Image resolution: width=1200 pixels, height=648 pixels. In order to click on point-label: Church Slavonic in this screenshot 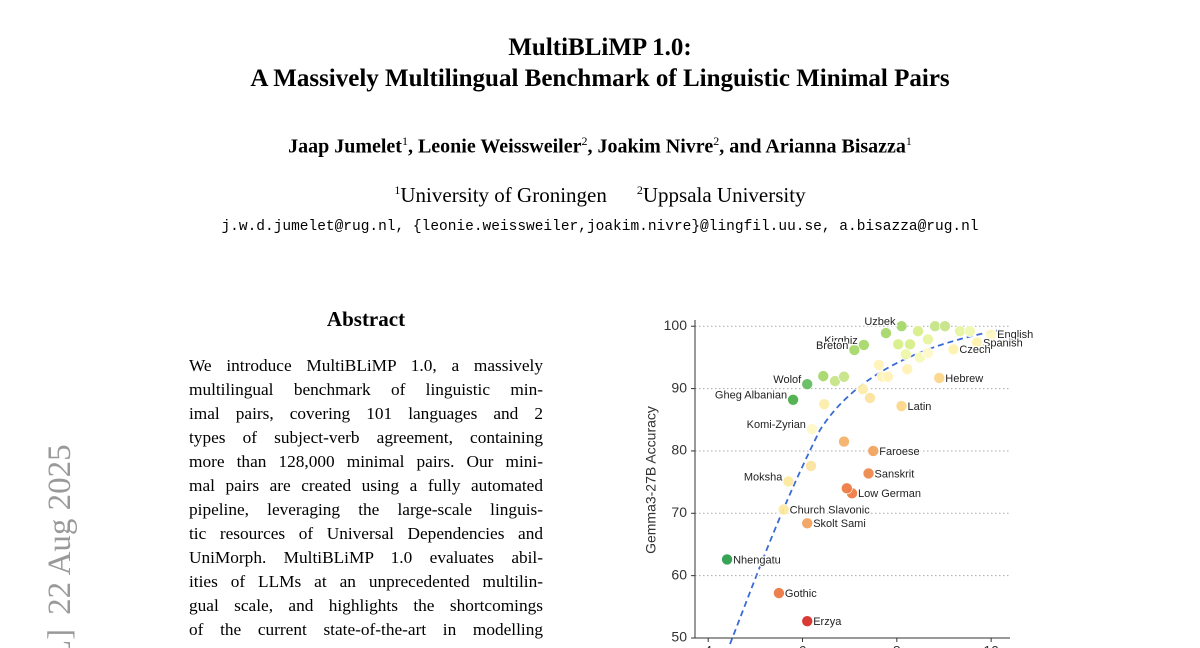, I will do `click(830, 510)`.